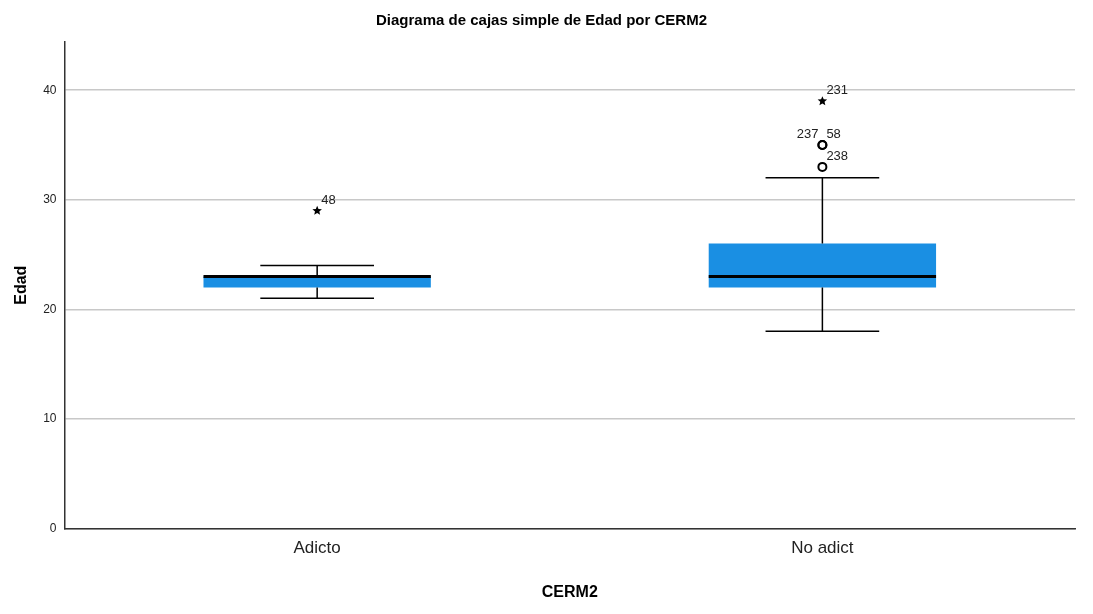 Image resolution: width=1093 pixels, height=614 pixels. I want to click on annotation: 231, so click(837, 90).